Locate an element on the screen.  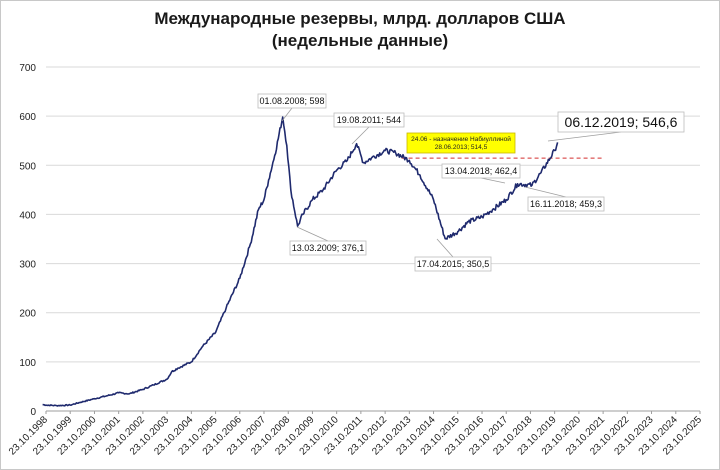
y-tick-label: 500 is located at coordinates (27, 166).